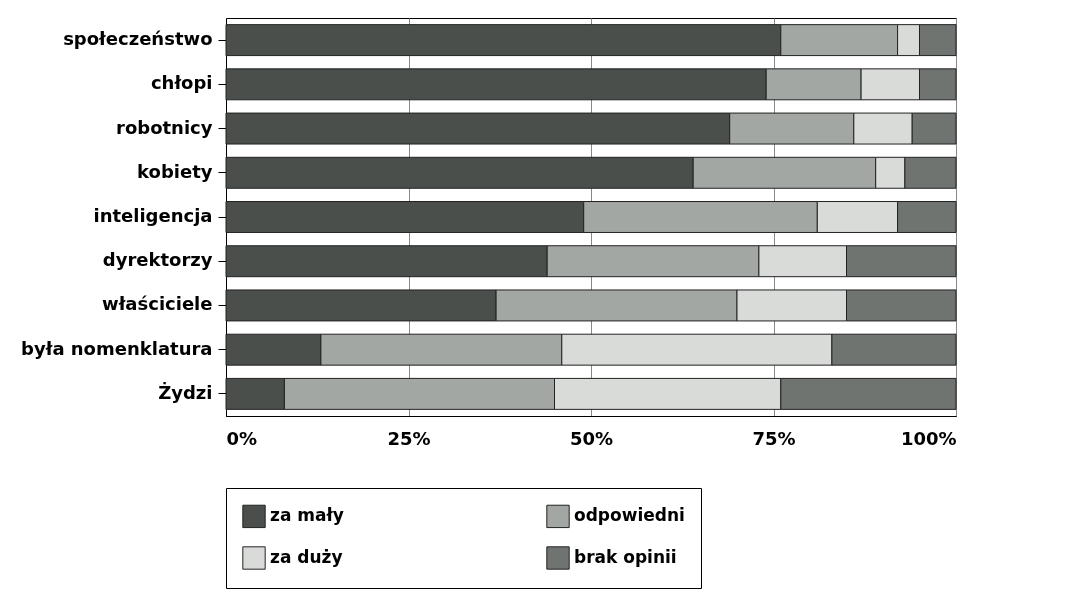 This screenshot has height=610, width=1088. What do you see at coordinates (242, 438) in the screenshot?
I see `x-tick-label: 0%` at bounding box center [242, 438].